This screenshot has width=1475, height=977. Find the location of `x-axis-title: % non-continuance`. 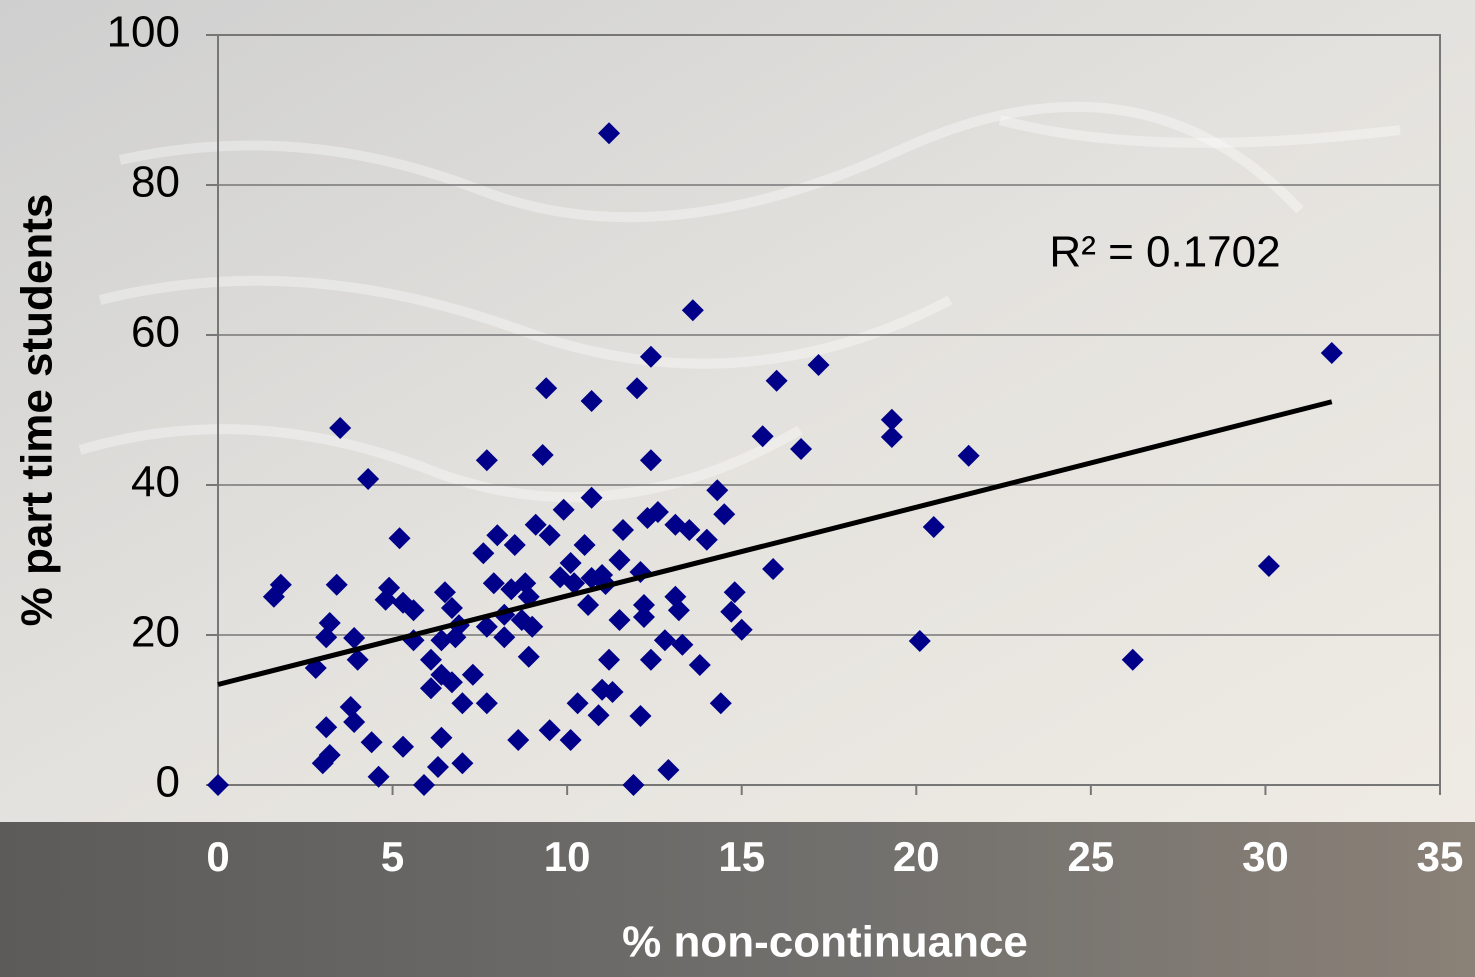

x-axis-title: % non-continuance is located at coordinates (825, 942).